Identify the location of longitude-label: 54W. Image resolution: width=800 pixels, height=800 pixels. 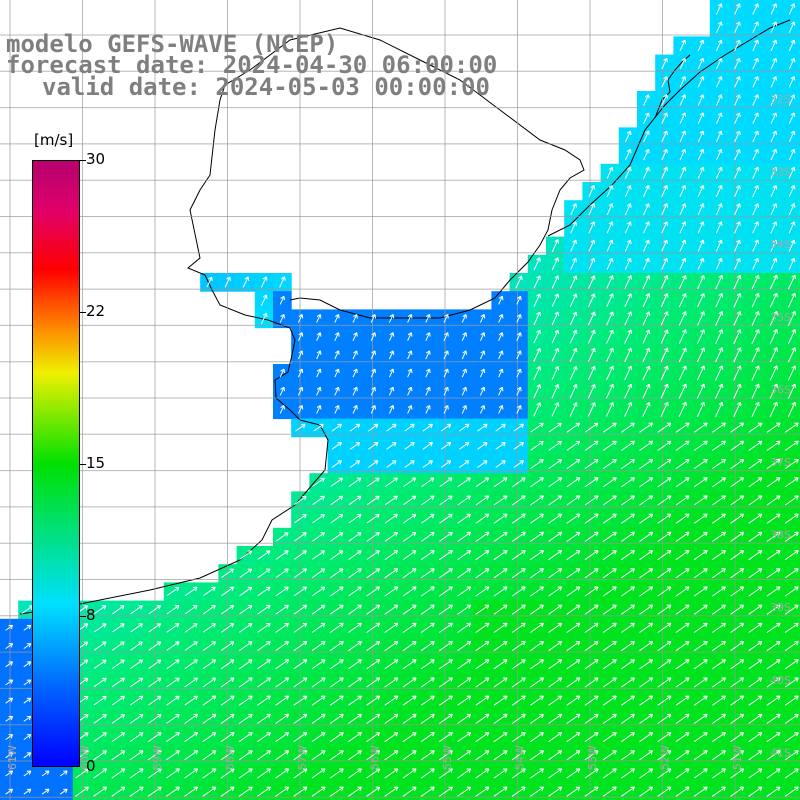
(520, 757).